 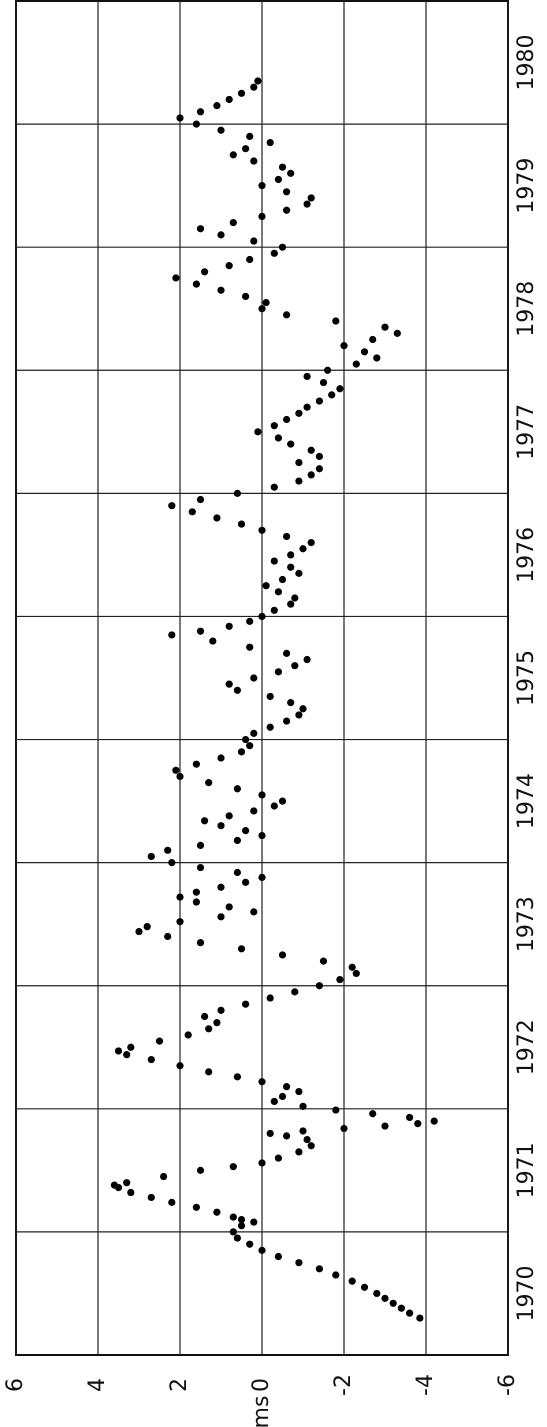 What do you see at coordinates (507, 1385) in the screenshot?
I see `y-tick-label: -6` at bounding box center [507, 1385].